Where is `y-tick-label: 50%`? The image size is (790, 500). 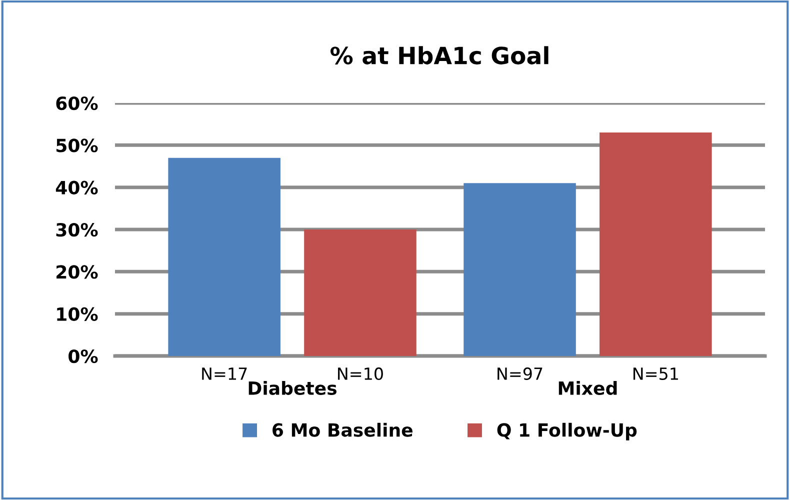 y-tick-label: 50% is located at coordinates (77, 145).